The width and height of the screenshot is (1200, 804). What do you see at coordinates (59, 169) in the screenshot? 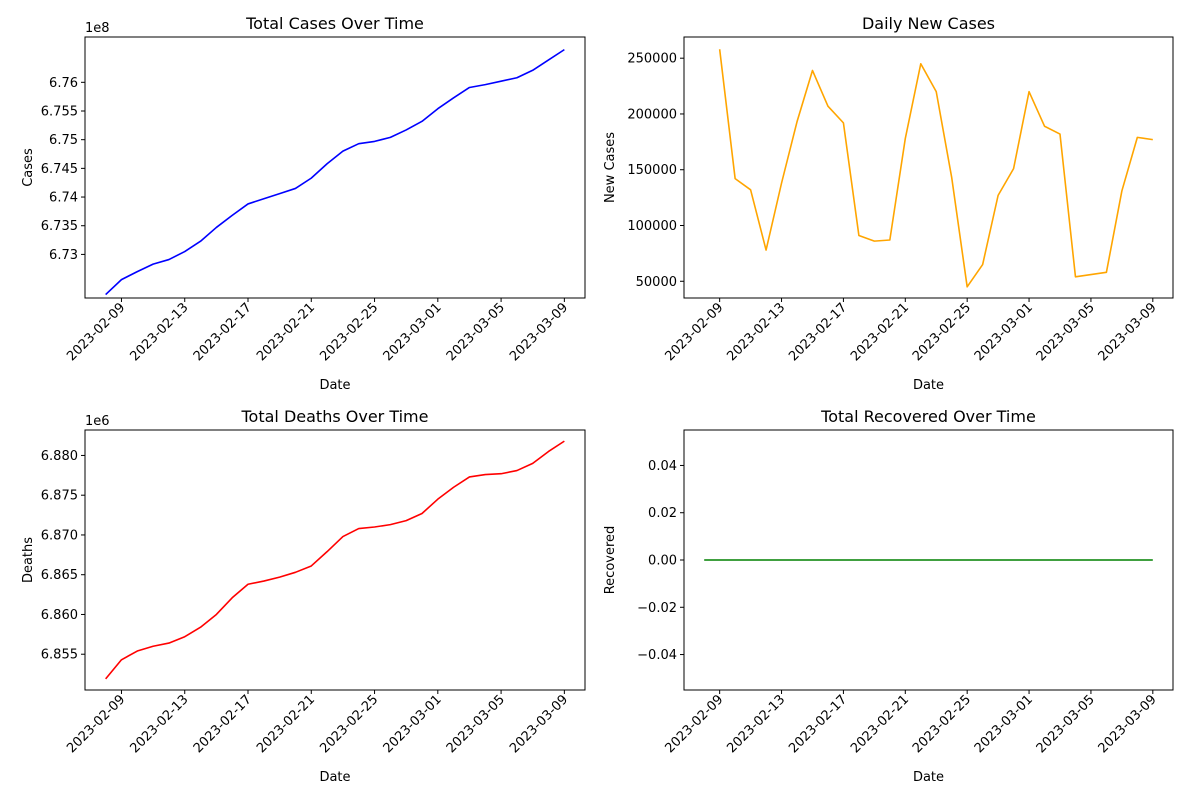
I see `y-tick-label: 6.745` at bounding box center [59, 169].